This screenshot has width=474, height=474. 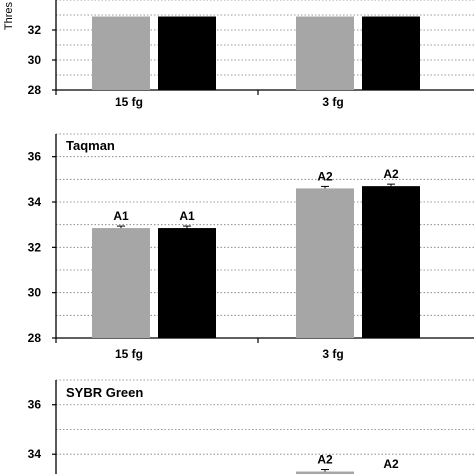 What do you see at coordinates (104, 392) in the screenshot?
I see `panel-title: SYBR Green` at bounding box center [104, 392].